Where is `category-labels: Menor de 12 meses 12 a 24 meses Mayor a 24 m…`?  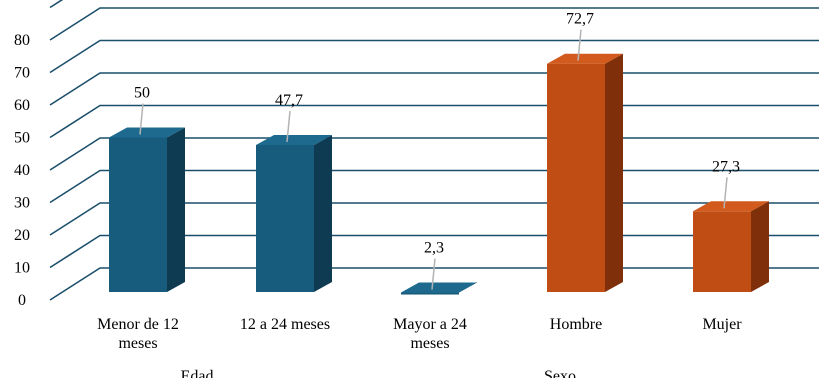 category-labels: Menor de 12 meses 12 a 24 meses Mayor a 24 m… is located at coordinates (419, 334).